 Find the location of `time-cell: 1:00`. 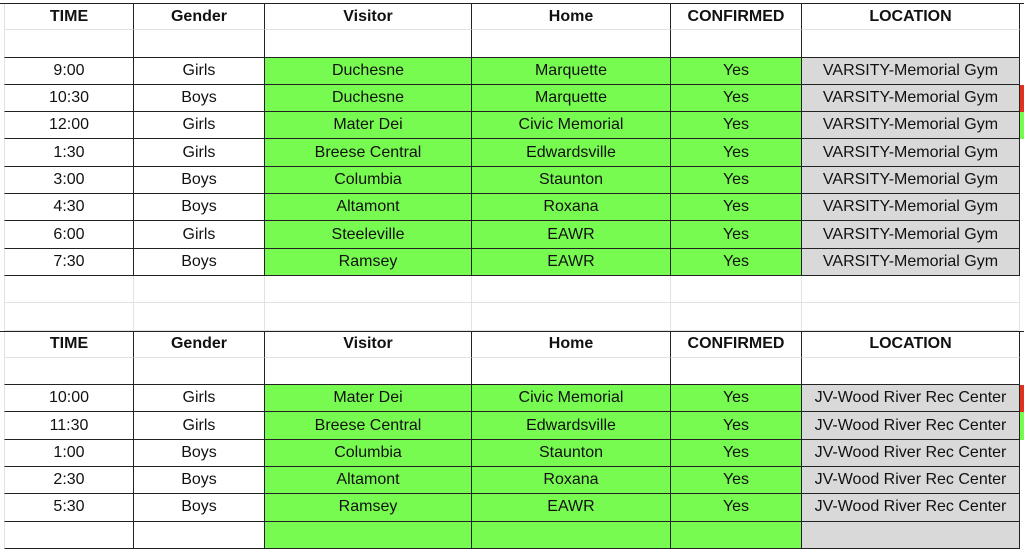

time-cell: 1:00 is located at coordinates (69, 453).